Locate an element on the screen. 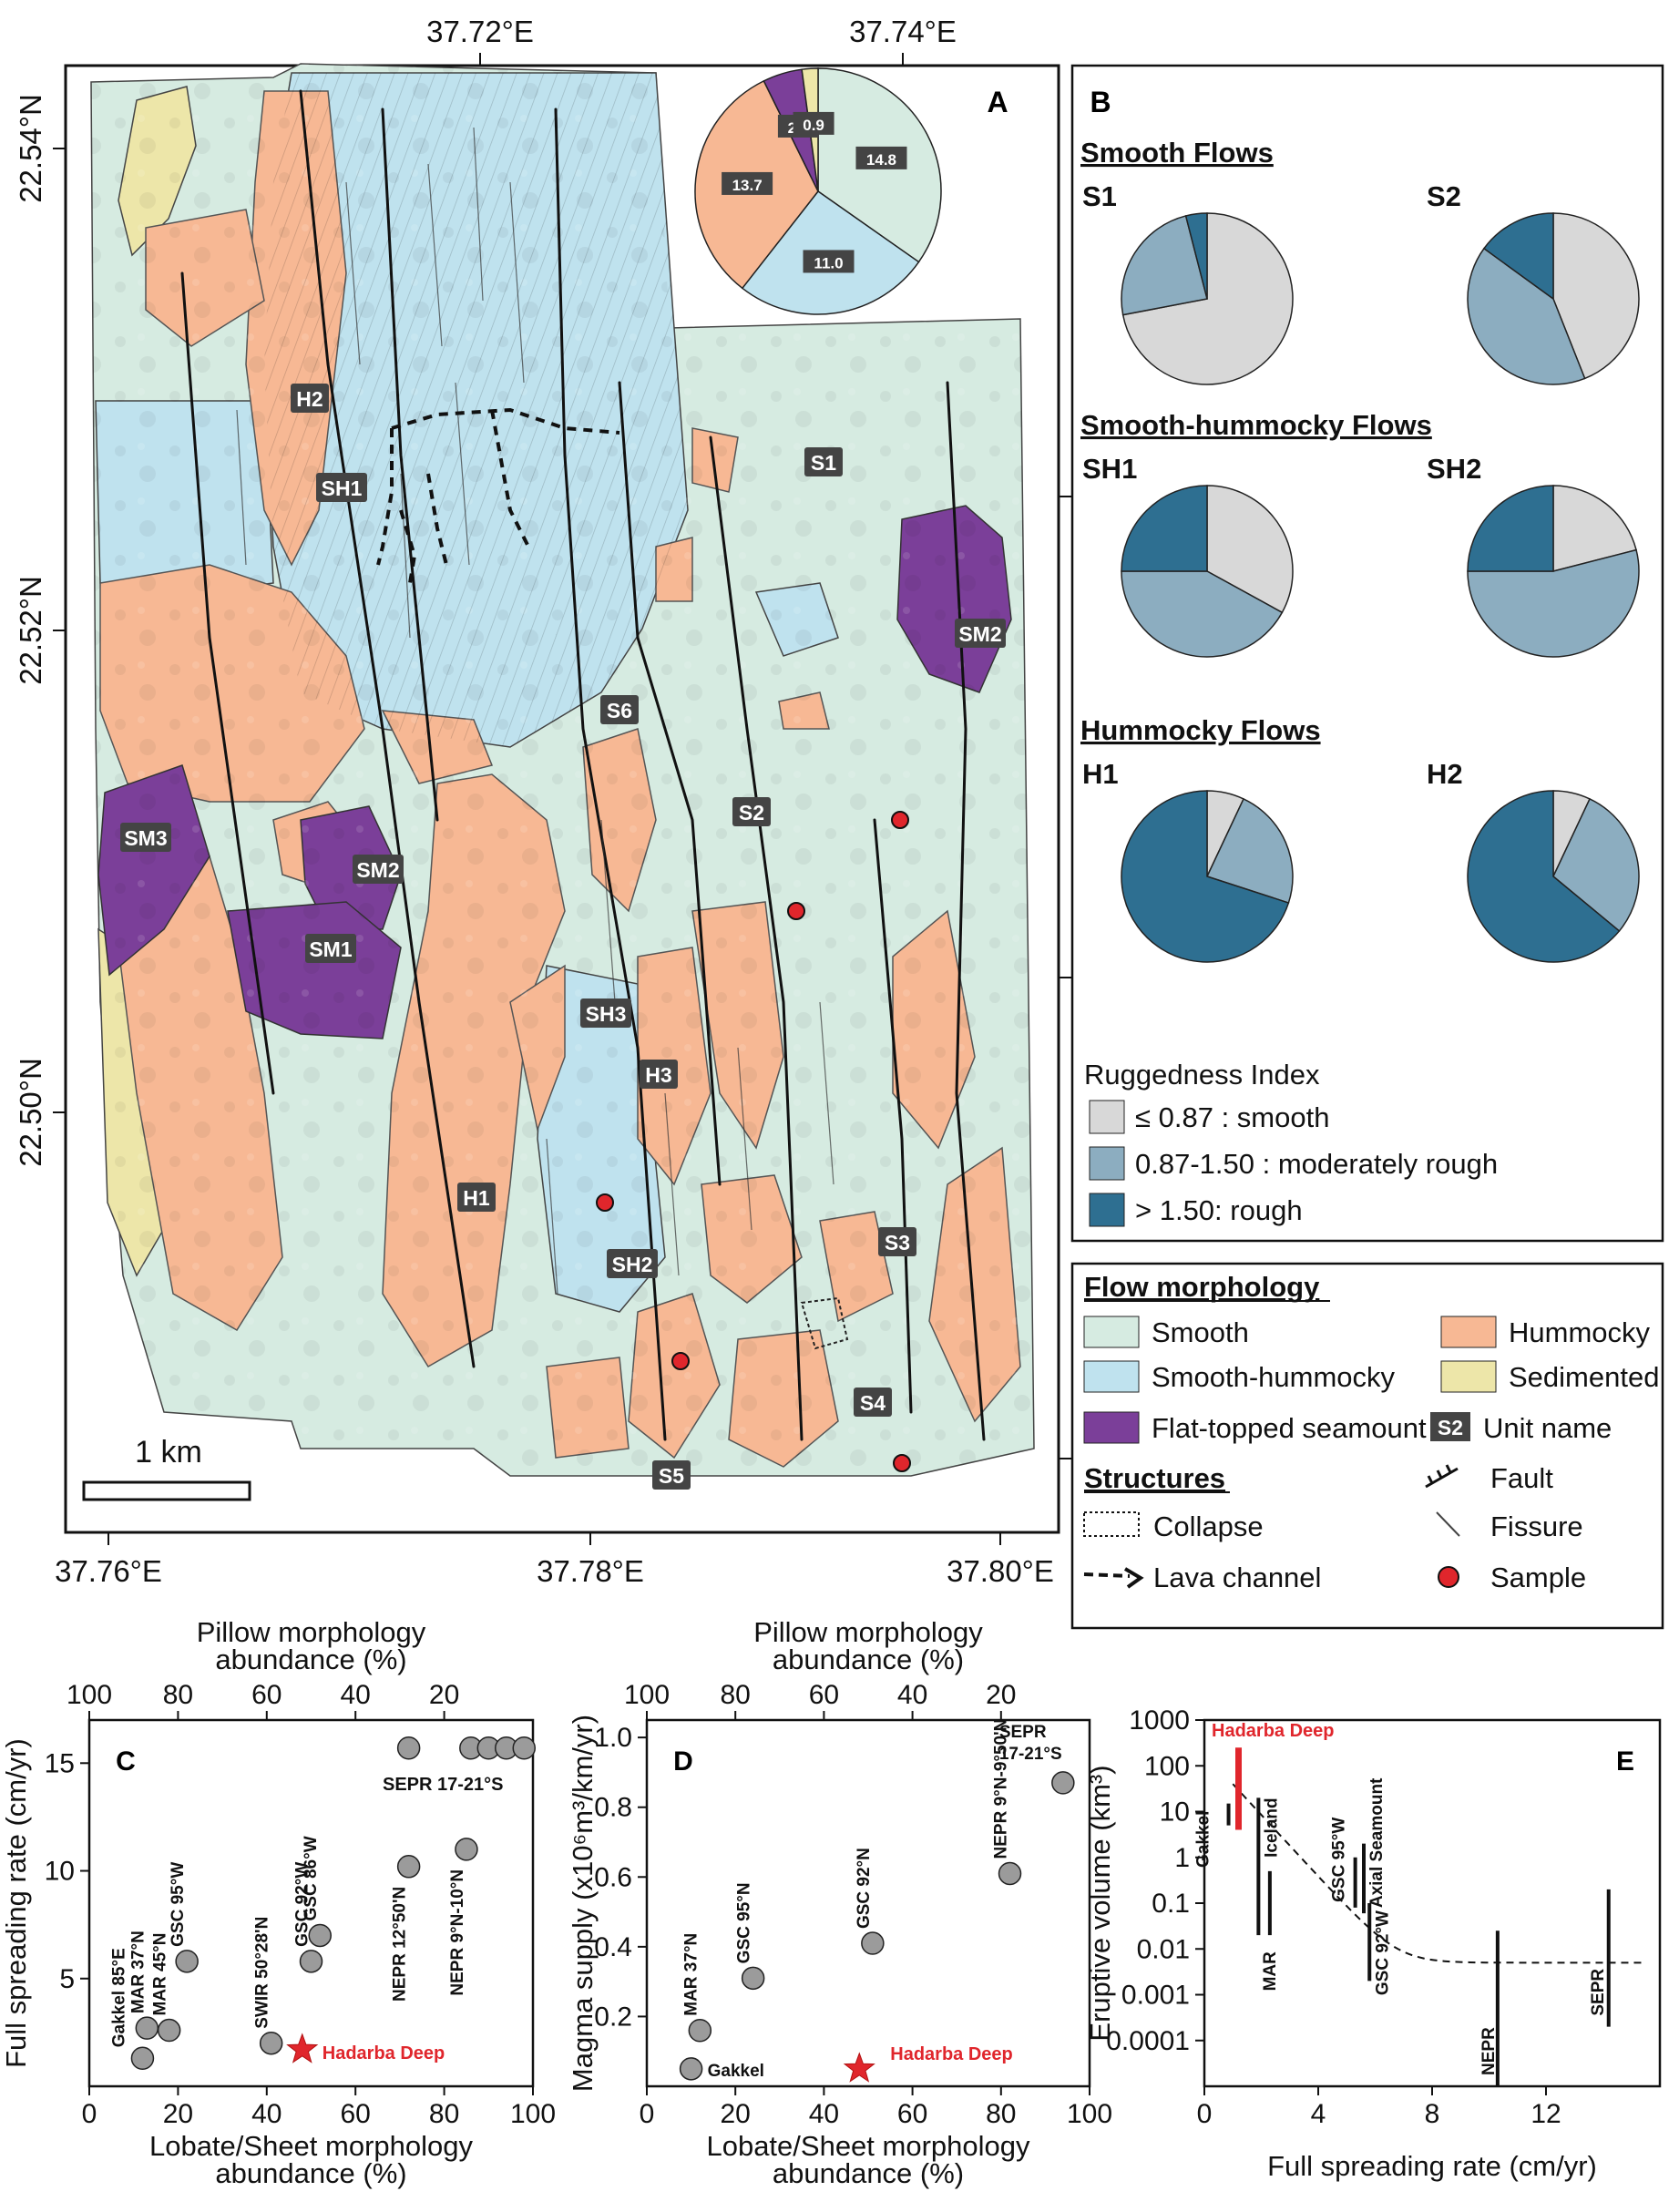  map-lava-channels is located at coordinates (498, 495).